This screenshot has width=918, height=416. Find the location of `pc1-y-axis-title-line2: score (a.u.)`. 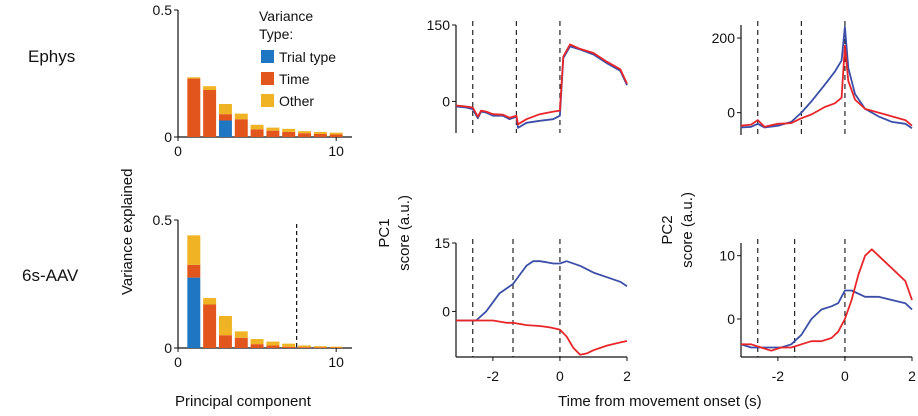

pc1-y-axis-title-line2: score (a.u.) is located at coordinates (404, 233).